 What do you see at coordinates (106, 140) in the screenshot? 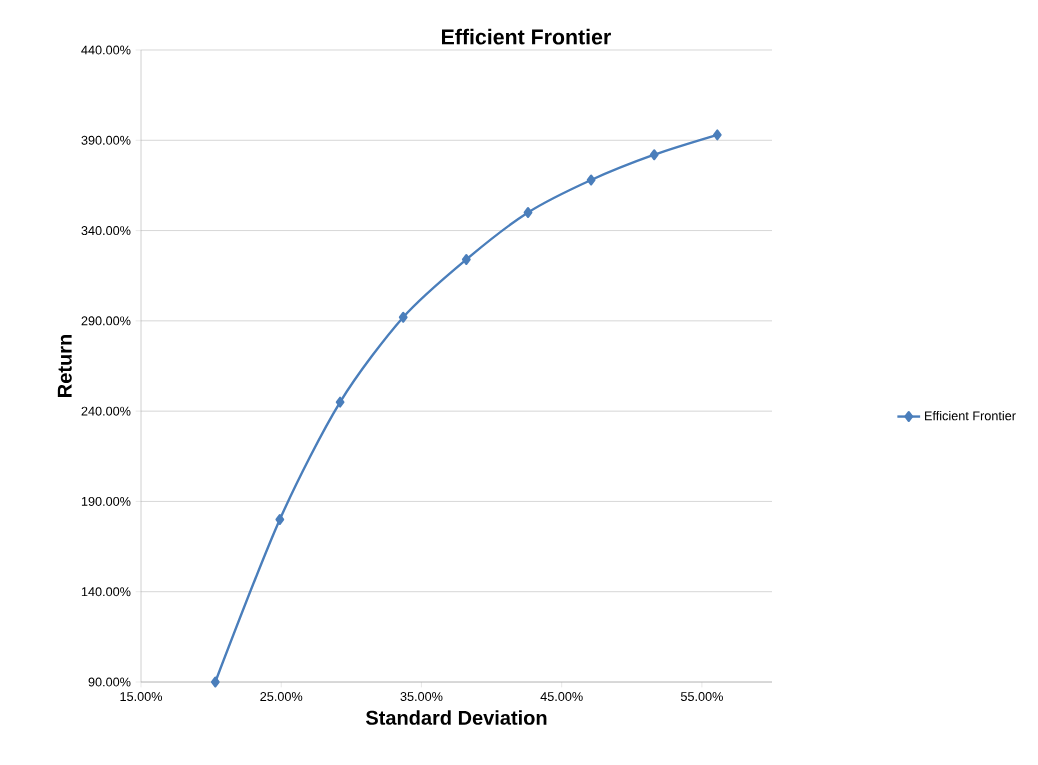
I see `y-tick-label: 390.00%` at bounding box center [106, 140].